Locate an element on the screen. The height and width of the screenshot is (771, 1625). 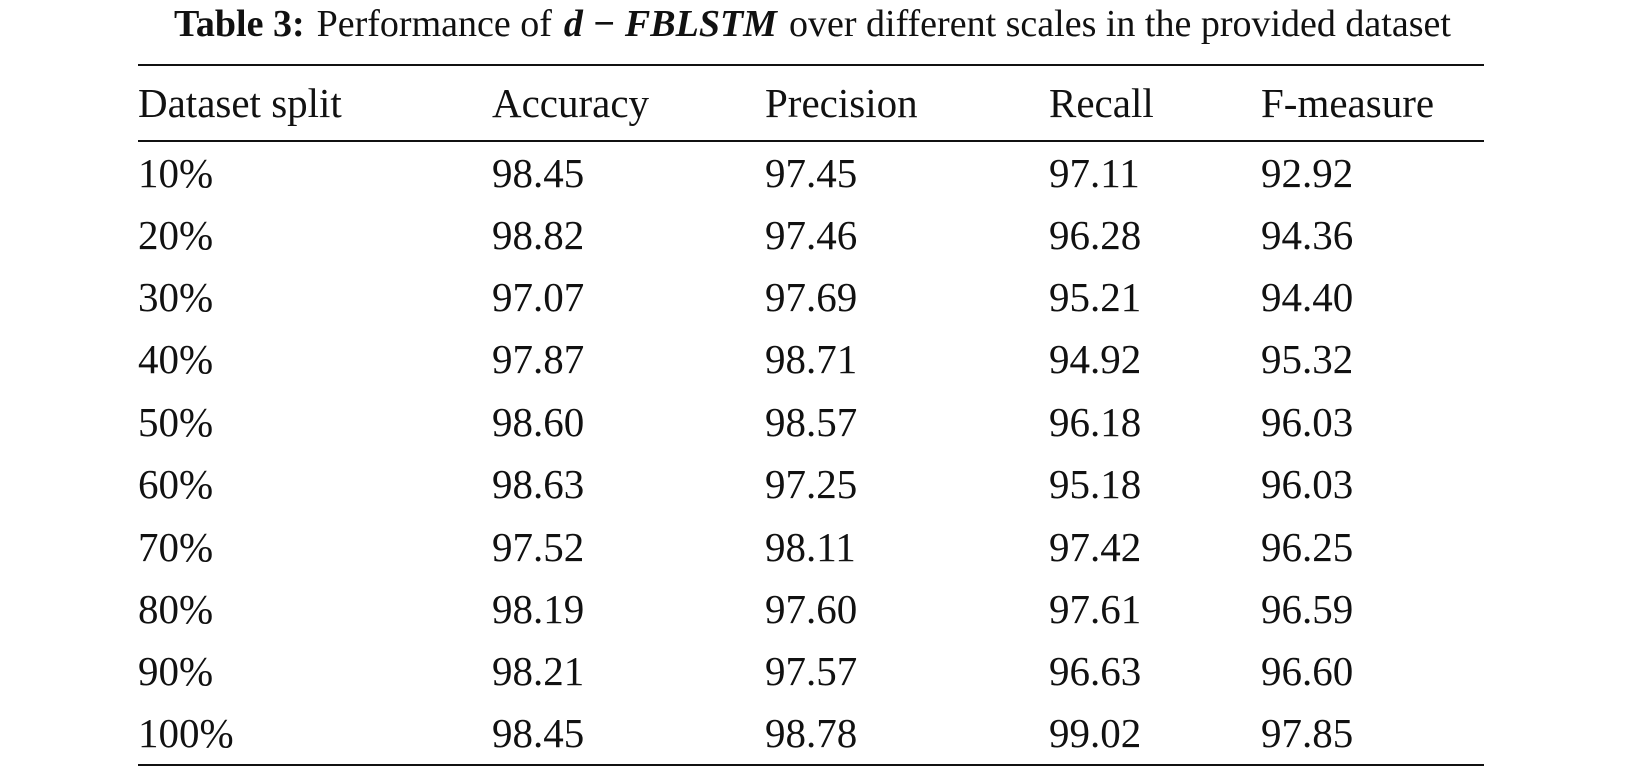
table-cell: 97.57 is located at coordinates (811, 671).